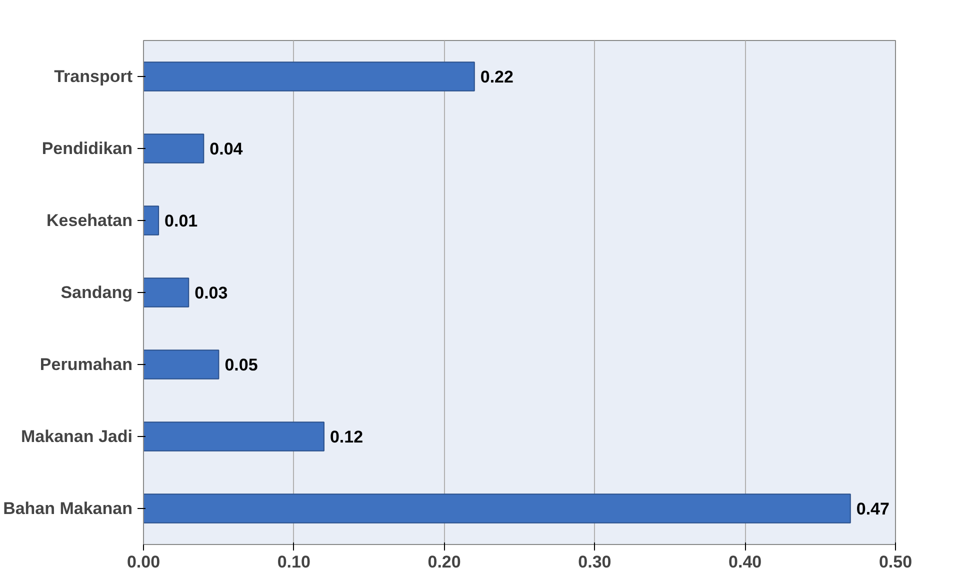  Describe the element at coordinates (895, 562) in the screenshot. I see `x-tick-label: 0.50` at that location.